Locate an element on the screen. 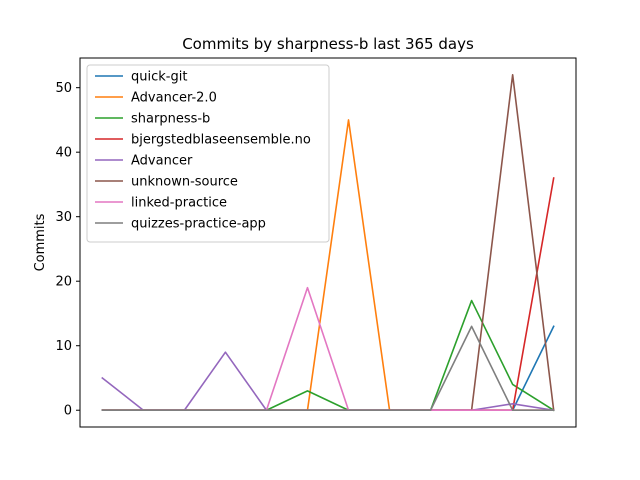  legend-label-quick-git: quick-git is located at coordinates (159, 77).